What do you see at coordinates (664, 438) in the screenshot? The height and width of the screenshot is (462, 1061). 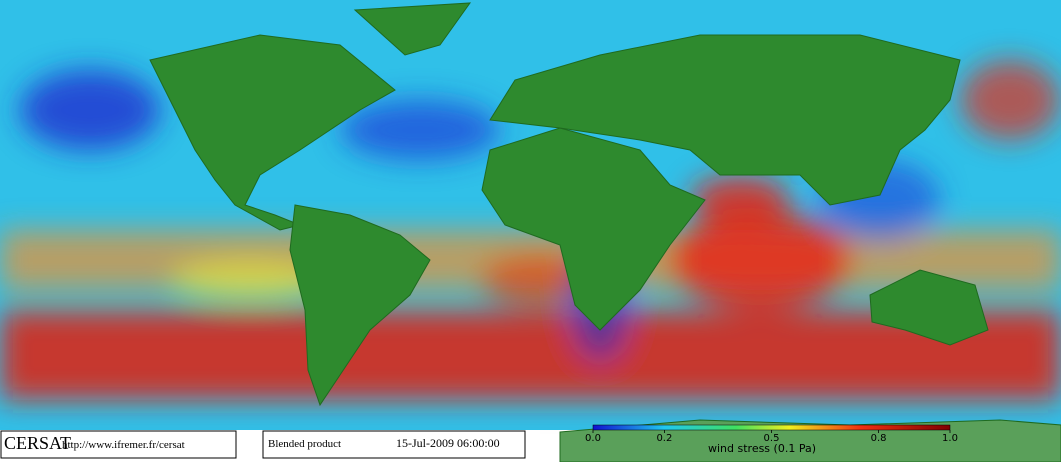 I see `colorbar-tick-label: 0.2` at bounding box center [664, 438].